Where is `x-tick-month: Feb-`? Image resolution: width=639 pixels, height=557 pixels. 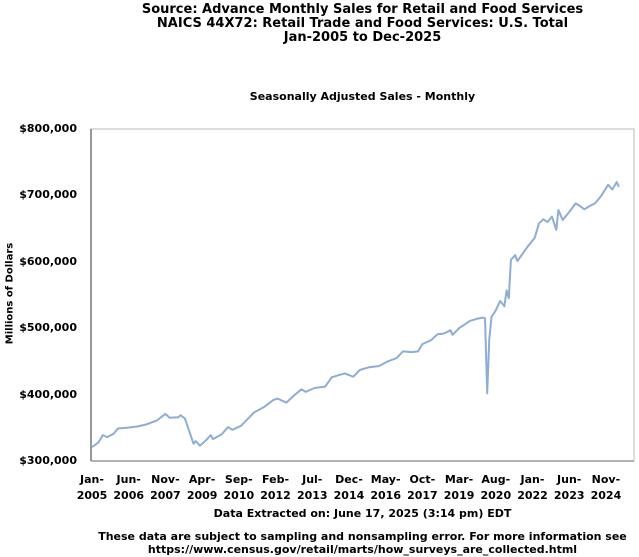 x-tick-month: Feb- is located at coordinates (276, 479).